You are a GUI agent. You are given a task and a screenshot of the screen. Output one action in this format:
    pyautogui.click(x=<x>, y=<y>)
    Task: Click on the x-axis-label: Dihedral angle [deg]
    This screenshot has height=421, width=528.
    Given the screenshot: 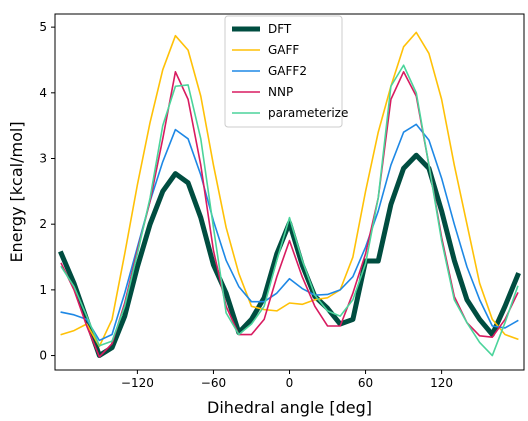 What is the action you would take?
    pyautogui.click(x=289, y=407)
    